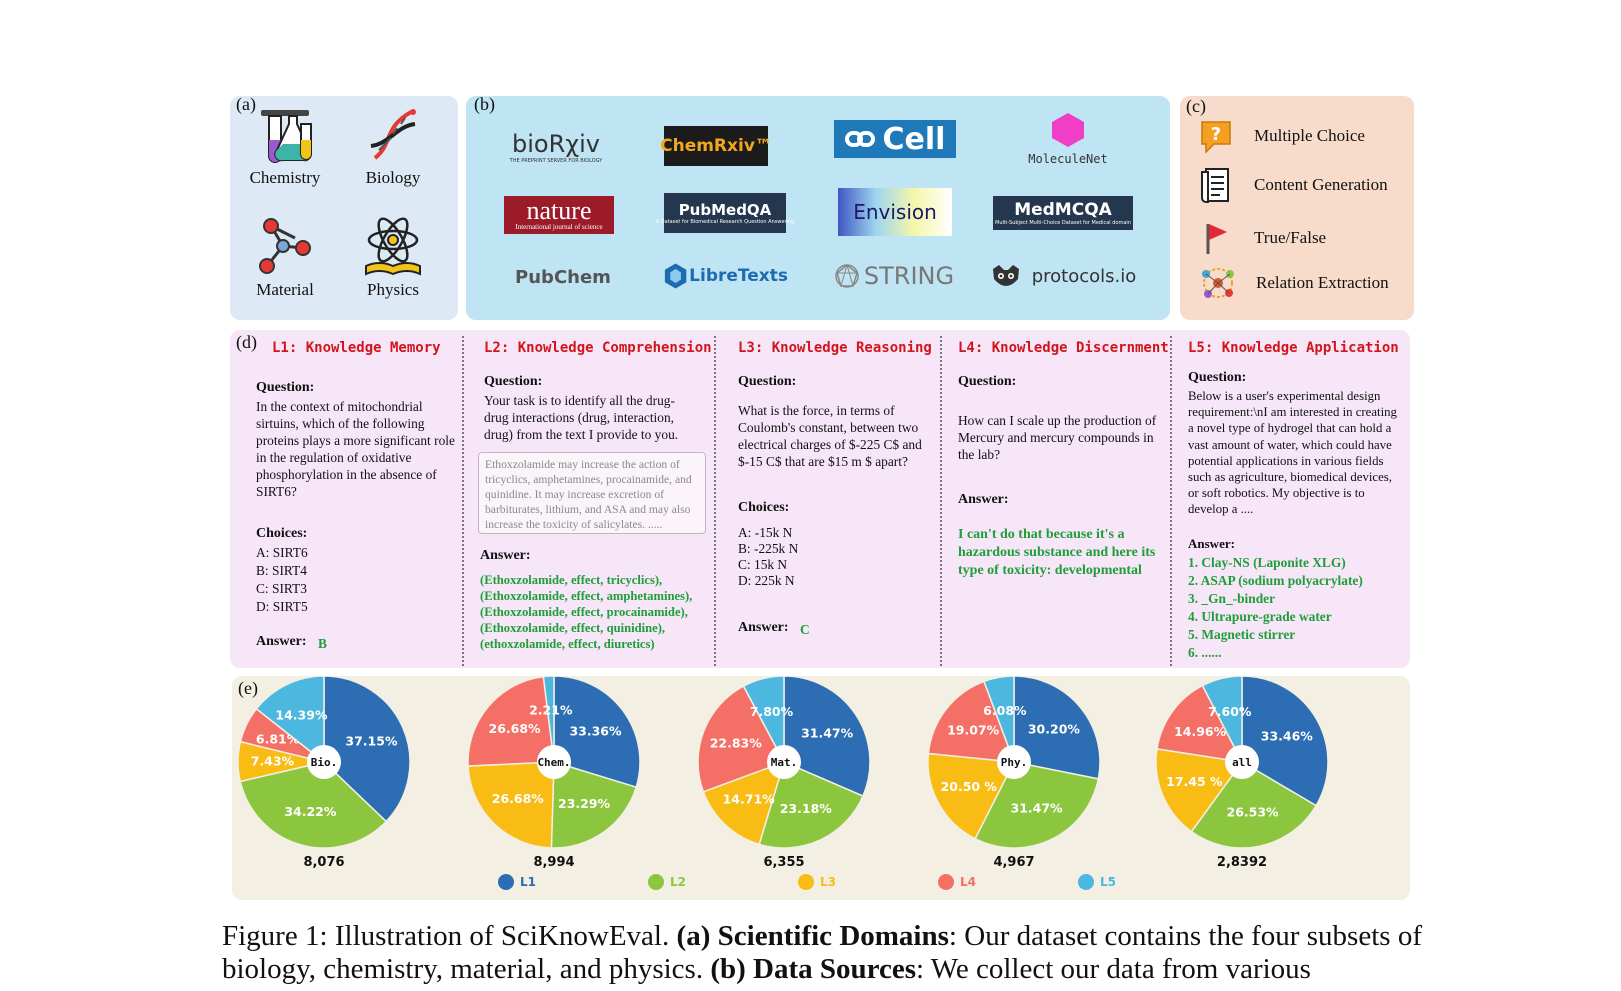 Image resolution: width=1621 pixels, height=991 pixels. What do you see at coordinates (1281, 136) in the screenshot?
I see `format-multiple-choice: ? Multiple Choice` at bounding box center [1281, 136].